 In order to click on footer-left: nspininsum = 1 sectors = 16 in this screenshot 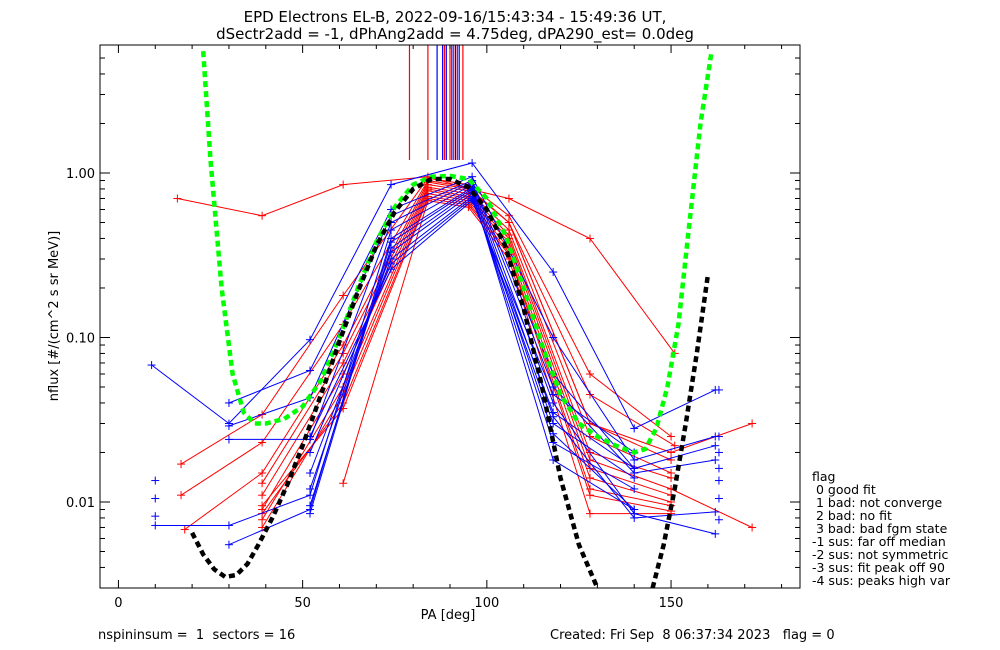, I will do `click(196, 635)`.